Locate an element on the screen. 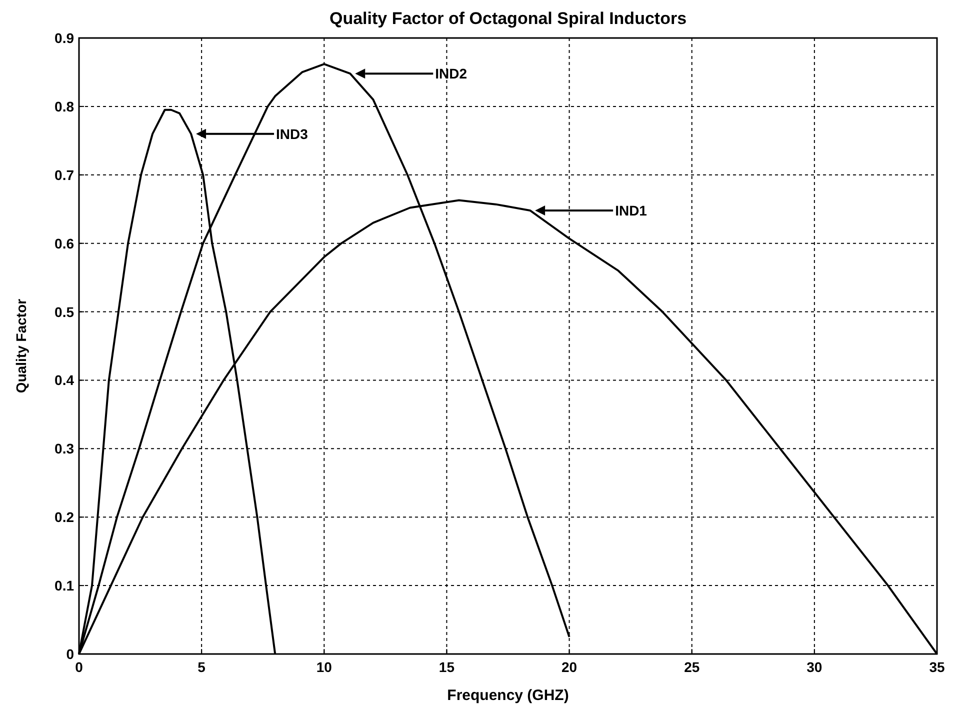  x-tick-label: 35 is located at coordinates (937, 667).